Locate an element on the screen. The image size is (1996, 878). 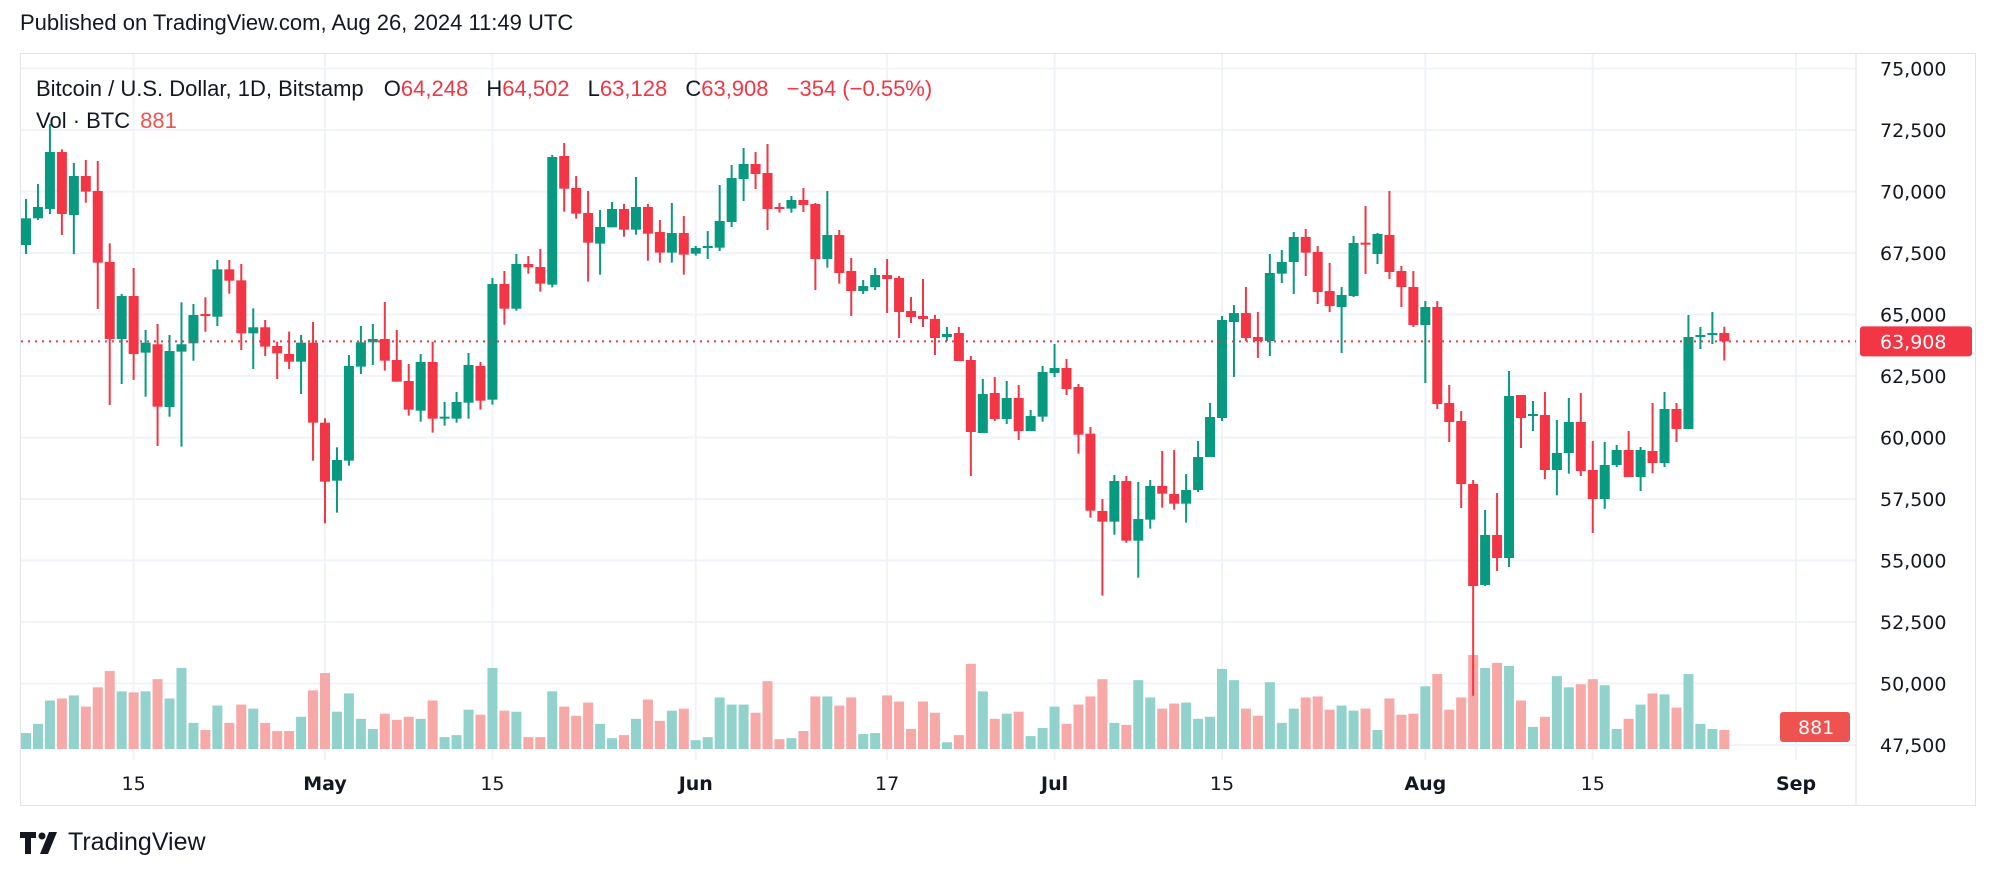
volume-legend: Vol · BTC 881 is located at coordinates (106, 121).